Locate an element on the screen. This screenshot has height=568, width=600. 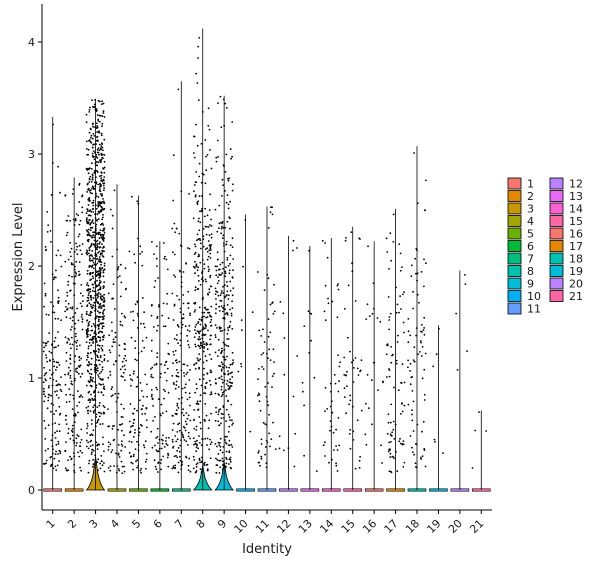
legend-label: 19 is located at coordinates (576, 271).